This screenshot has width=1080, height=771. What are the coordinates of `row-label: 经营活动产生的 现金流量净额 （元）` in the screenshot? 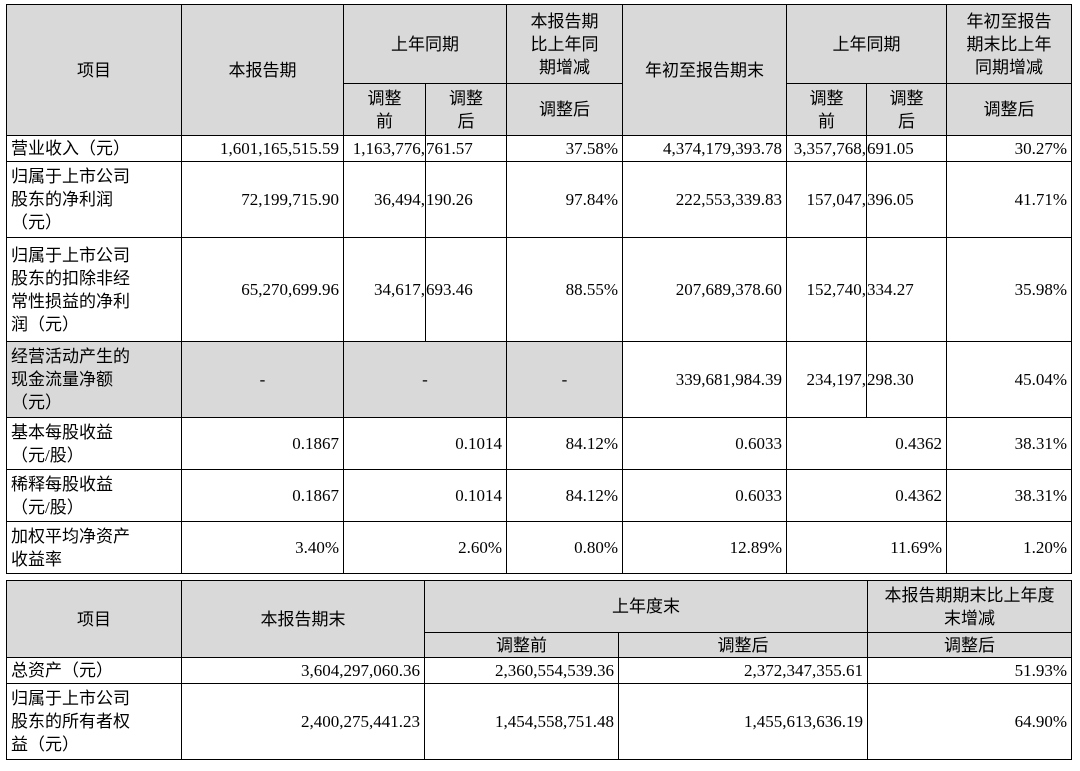 It's located at (94, 379).